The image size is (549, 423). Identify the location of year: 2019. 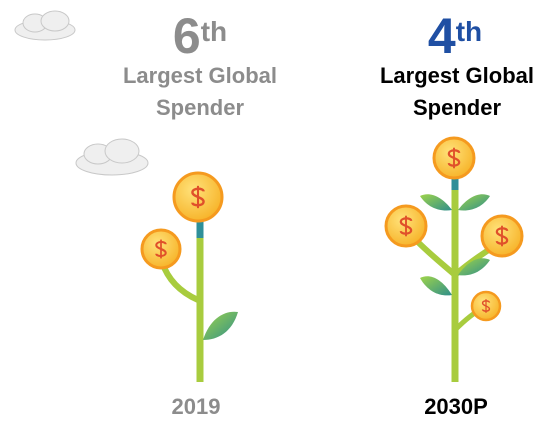
(196, 406).